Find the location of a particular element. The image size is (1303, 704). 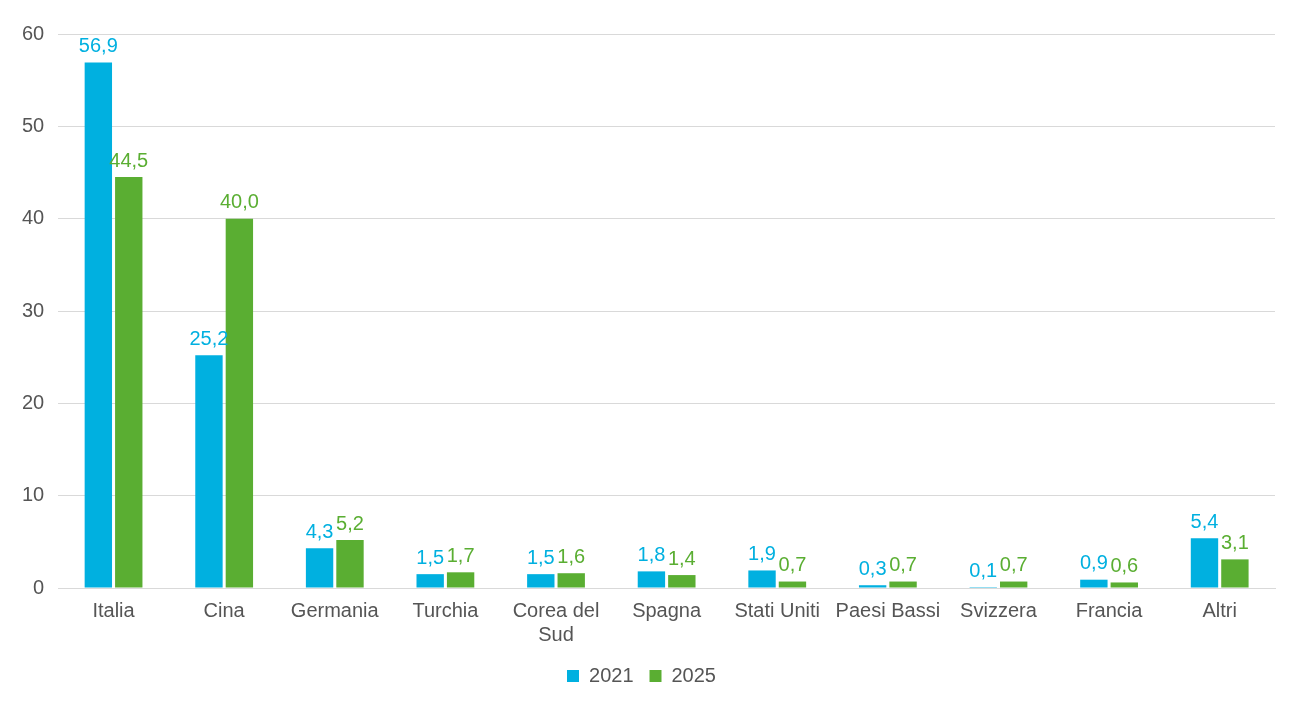

y-tick-label: 10 is located at coordinates (33, 494).